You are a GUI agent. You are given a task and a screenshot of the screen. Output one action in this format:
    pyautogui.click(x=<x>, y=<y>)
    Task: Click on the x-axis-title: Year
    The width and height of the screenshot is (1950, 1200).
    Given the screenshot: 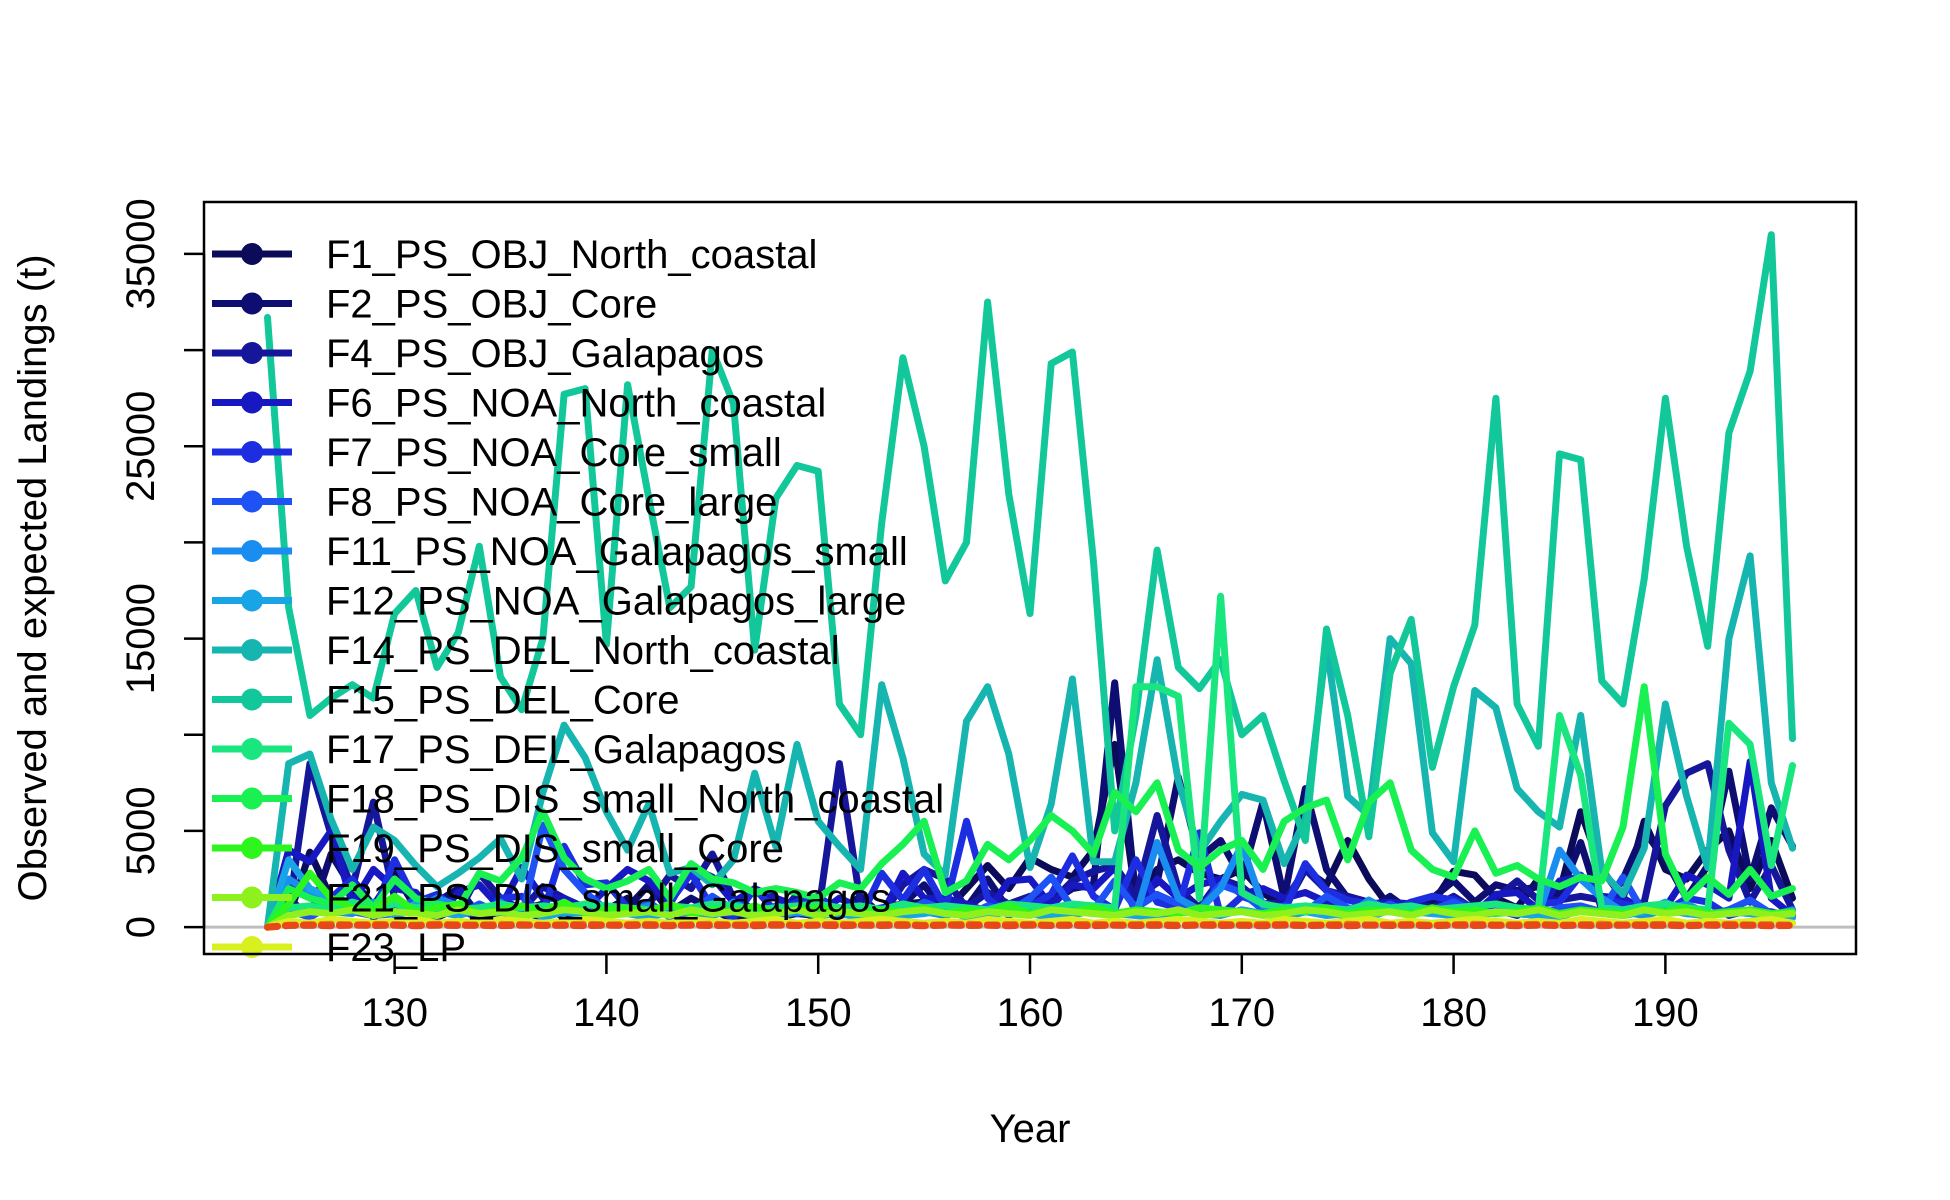 What is the action you would take?
    pyautogui.click(x=1030, y=1129)
    